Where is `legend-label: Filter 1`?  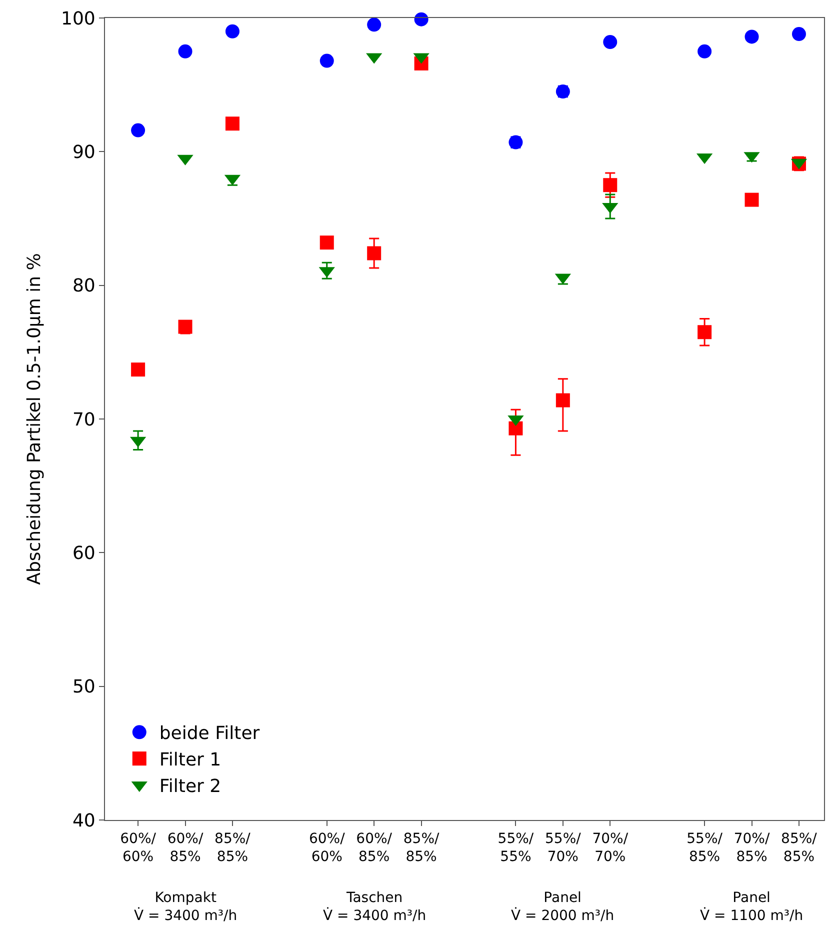 legend-label: Filter 1 is located at coordinates (190, 760).